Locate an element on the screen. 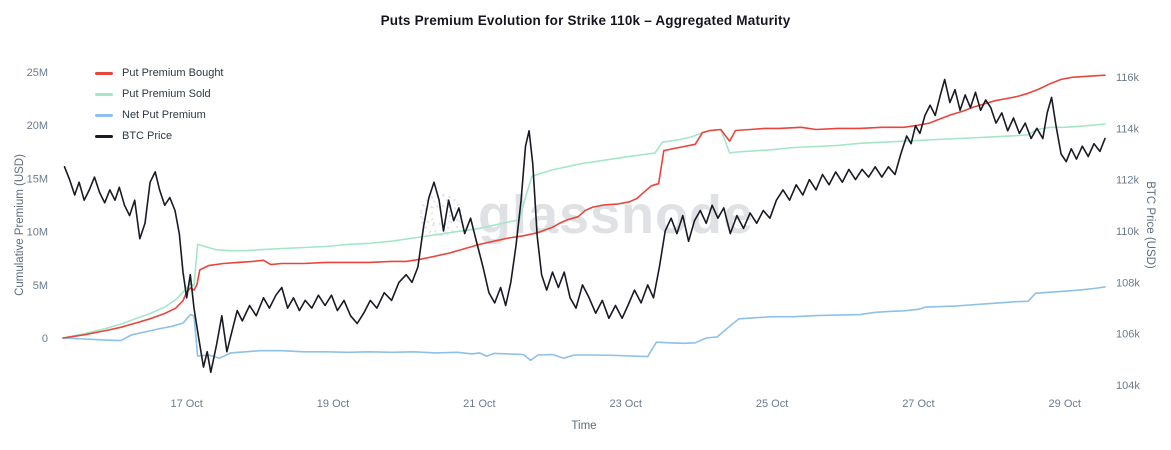 Image resolution: width=1171 pixels, height=450 pixels. legend-item-put-premium-bought: Put Premium Bought is located at coordinates (159, 73).